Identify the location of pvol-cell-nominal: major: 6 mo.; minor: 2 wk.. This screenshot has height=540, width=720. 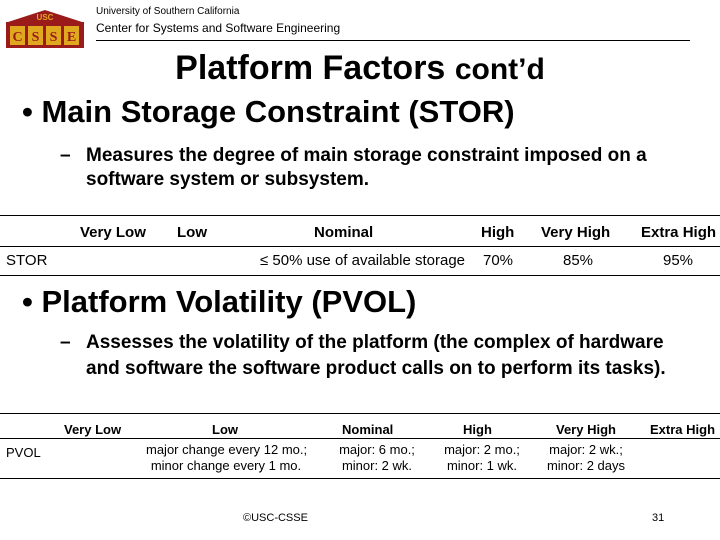
(377, 458).